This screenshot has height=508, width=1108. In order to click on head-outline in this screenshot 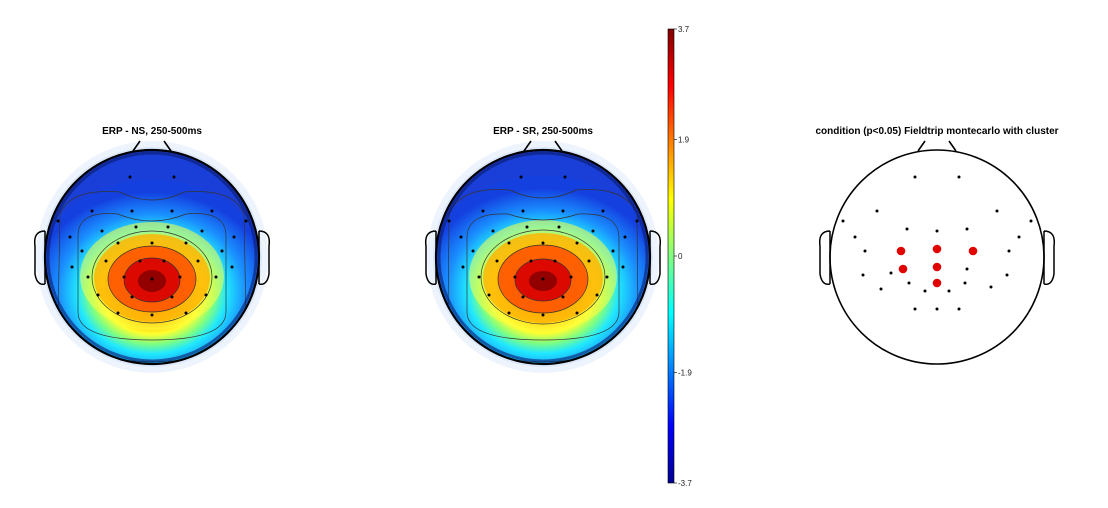, I will do `click(937, 257)`.